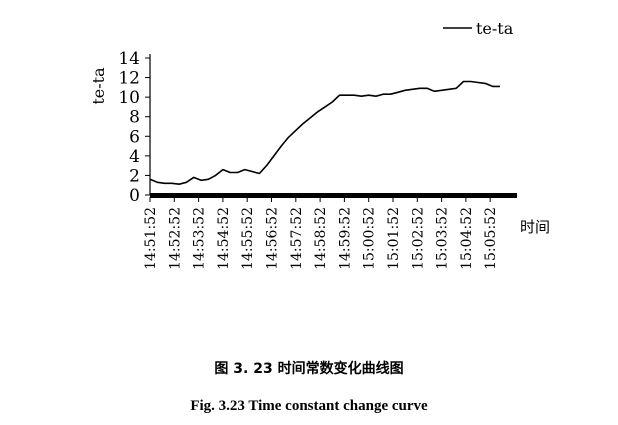 This screenshot has height=425, width=618. What do you see at coordinates (443, 238) in the screenshot?
I see `x-tick-label: 15:03:52` at bounding box center [443, 238].